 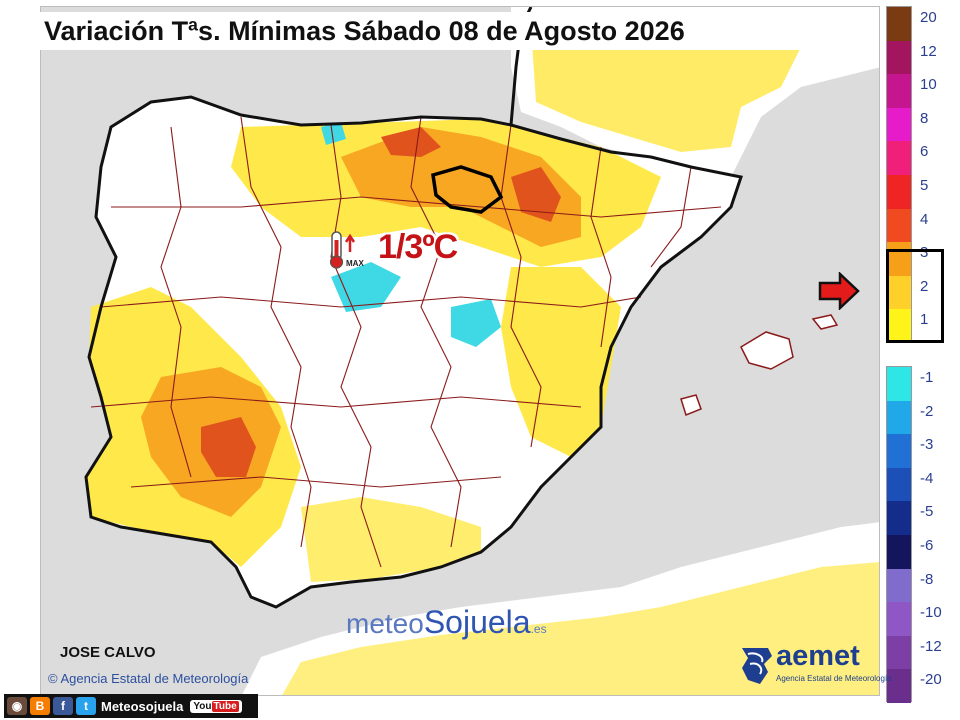 I want to click on east-central-cold-patch, so click(x=476, y=323).